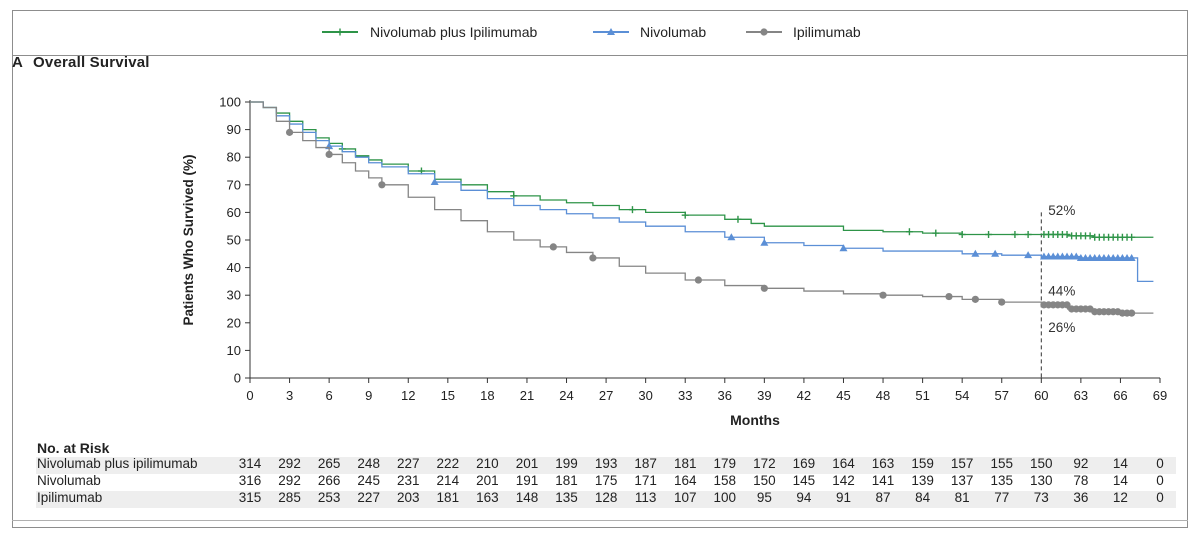 The height and width of the screenshot is (541, 1200). I want to click on x-tick-label: 51, so click(922, 395).